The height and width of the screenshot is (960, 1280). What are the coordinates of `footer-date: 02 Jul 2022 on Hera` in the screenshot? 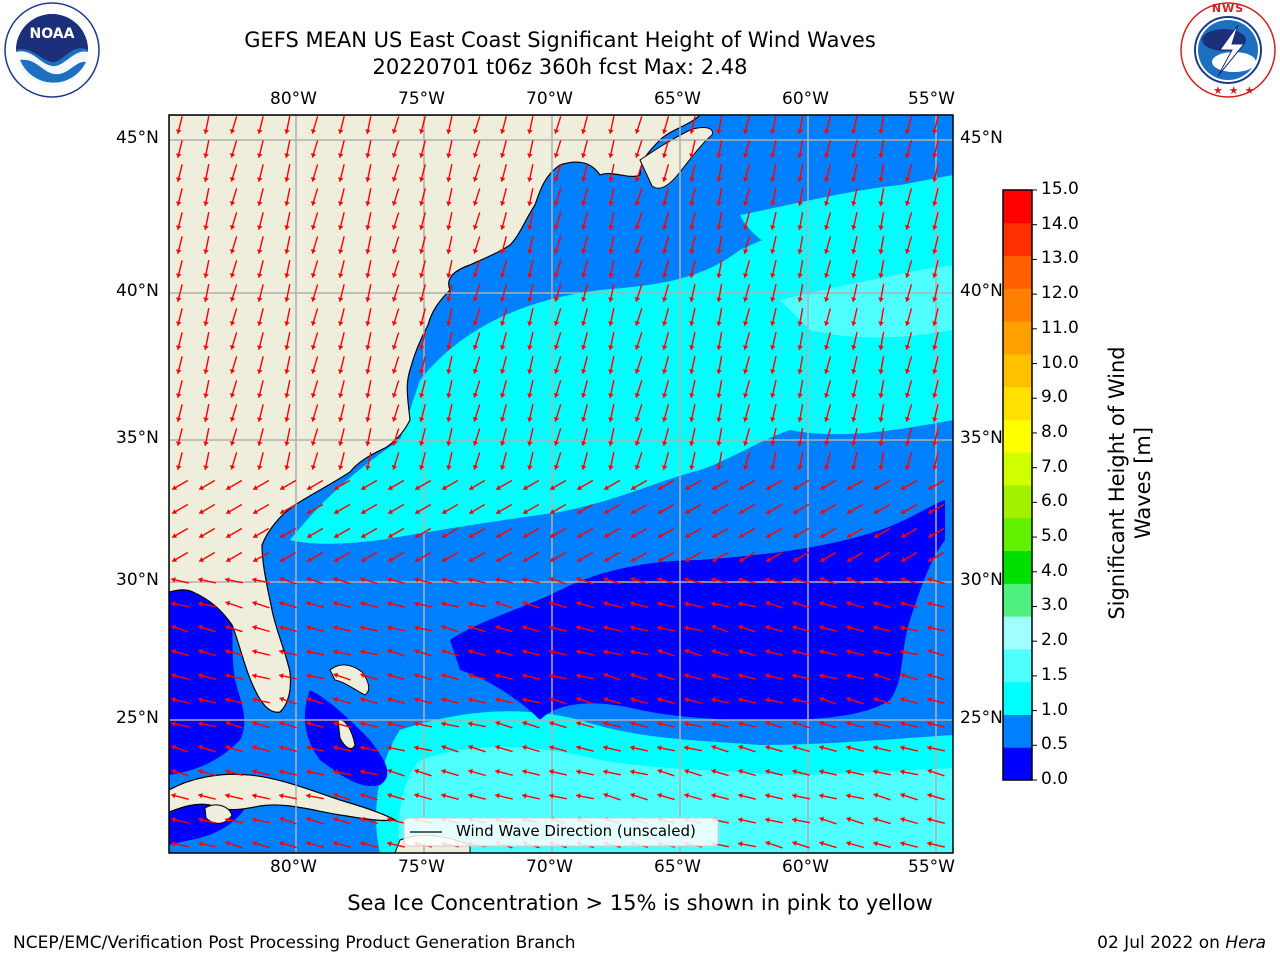 It's located at (1181, 943).